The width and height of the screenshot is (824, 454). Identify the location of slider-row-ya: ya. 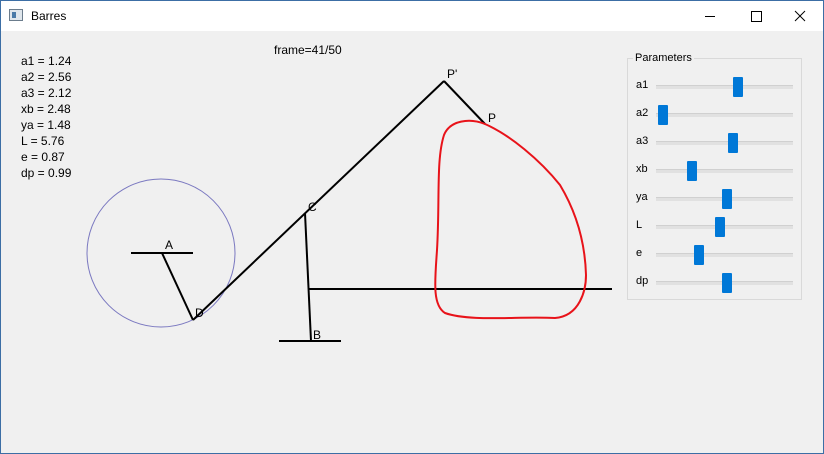
(716, 198).